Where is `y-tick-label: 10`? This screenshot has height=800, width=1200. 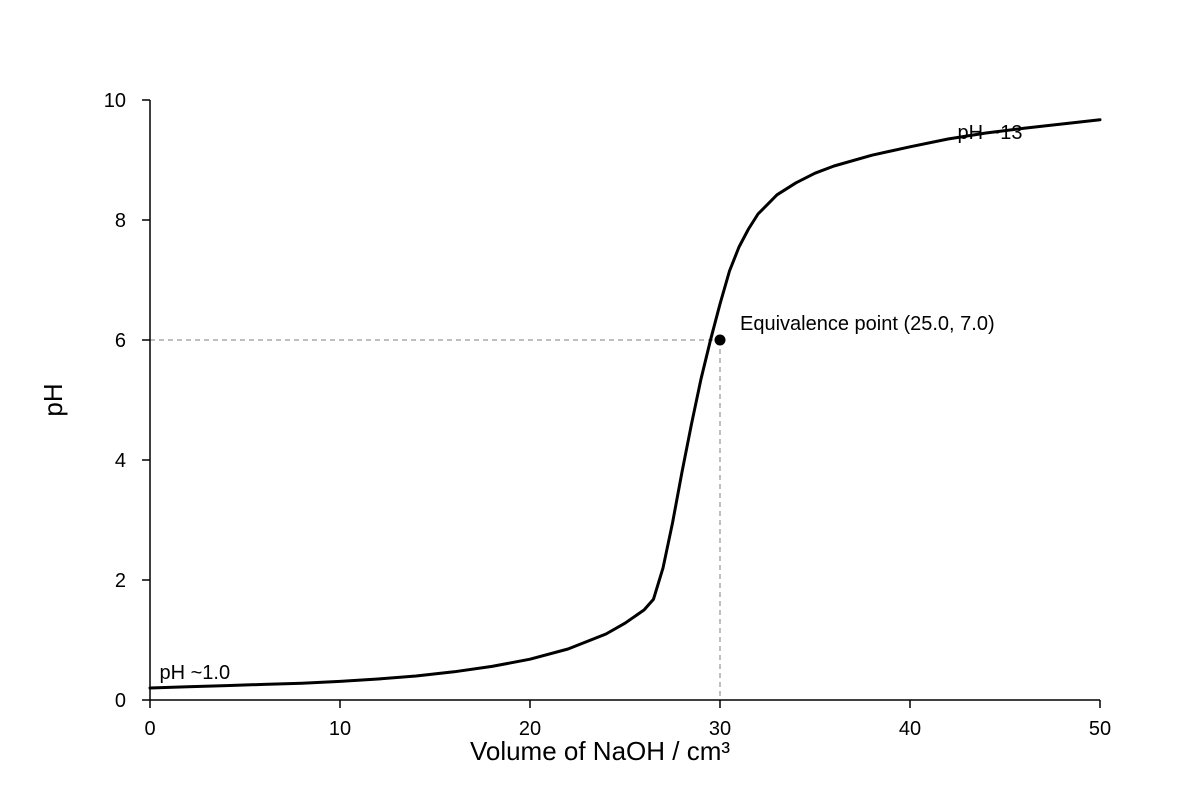 y-tick-label: 10 is located at coordinates (115, 101).